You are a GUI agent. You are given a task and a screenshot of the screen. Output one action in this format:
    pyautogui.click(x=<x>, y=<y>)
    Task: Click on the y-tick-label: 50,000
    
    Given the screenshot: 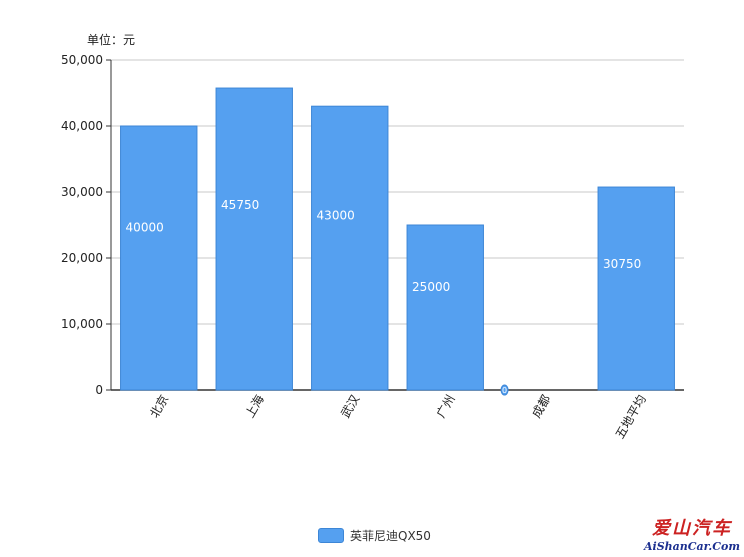 What is the action you would take?
    pyautogui.click(x=82, y=60)
    